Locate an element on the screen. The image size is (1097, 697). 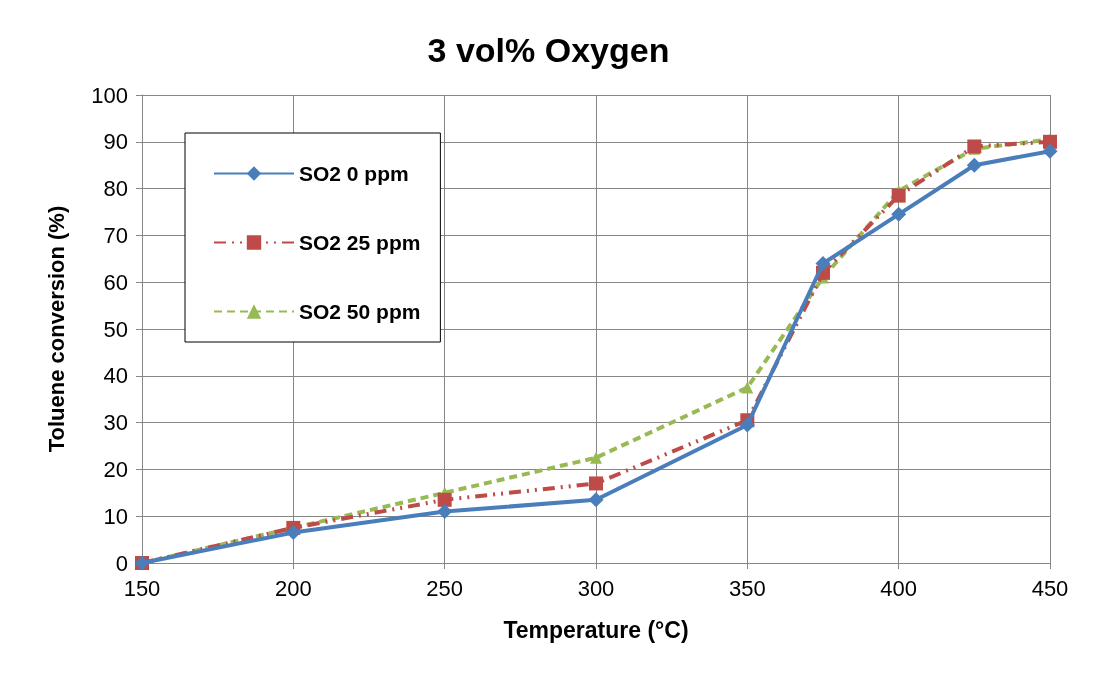
legend-label: SO2 0 ppm is located at coordinates (354, 173).